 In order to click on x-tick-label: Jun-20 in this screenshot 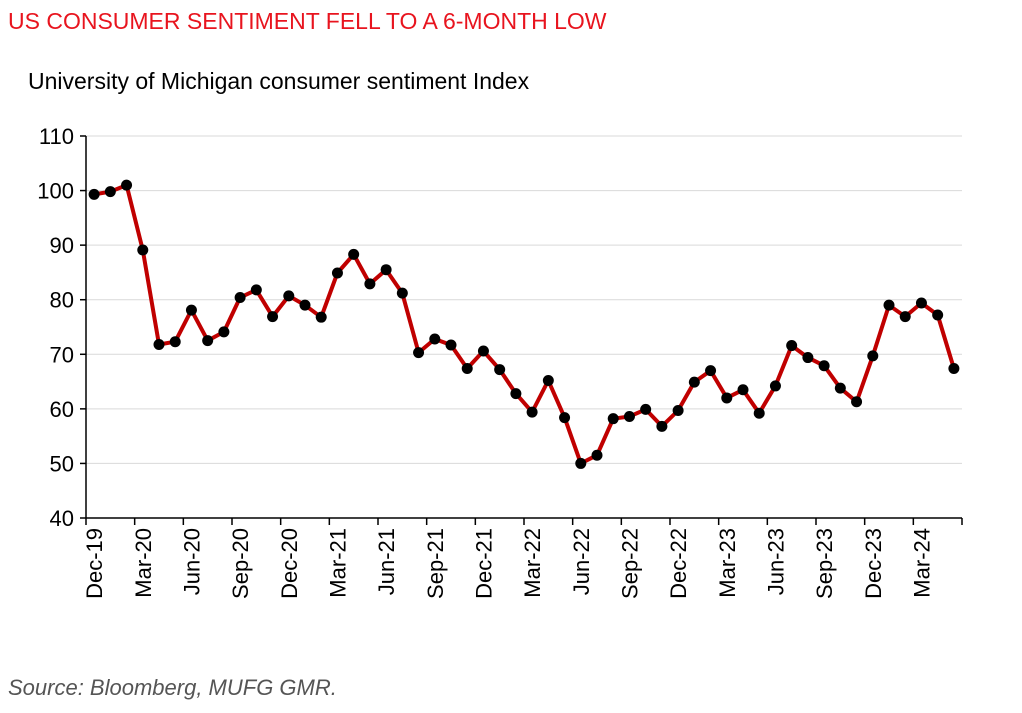, I will do `click(191, 561)`.